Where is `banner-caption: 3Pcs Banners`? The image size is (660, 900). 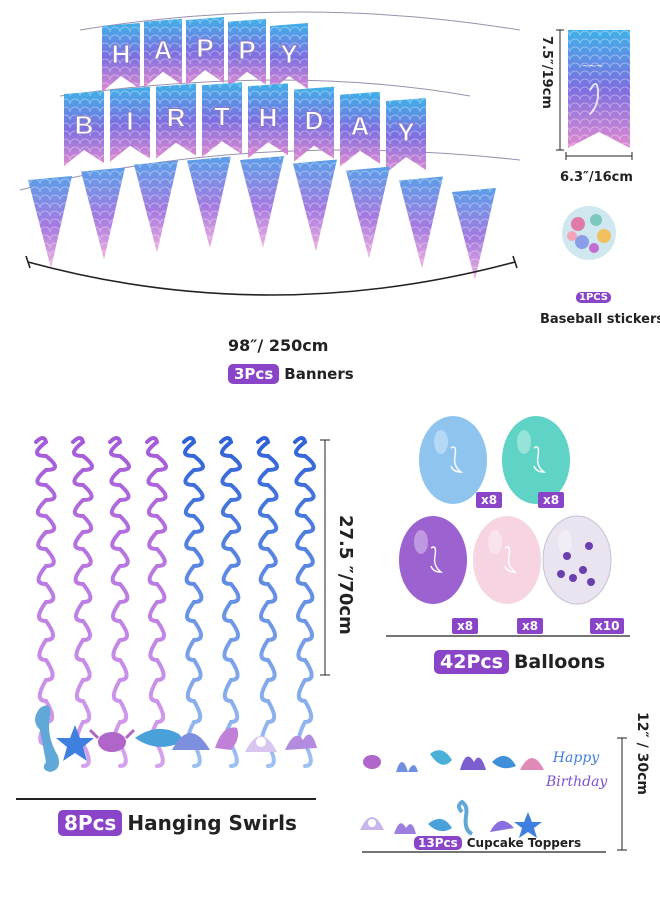
banner-caption: 3Pcs Banners is located at coordinates (291, 374).